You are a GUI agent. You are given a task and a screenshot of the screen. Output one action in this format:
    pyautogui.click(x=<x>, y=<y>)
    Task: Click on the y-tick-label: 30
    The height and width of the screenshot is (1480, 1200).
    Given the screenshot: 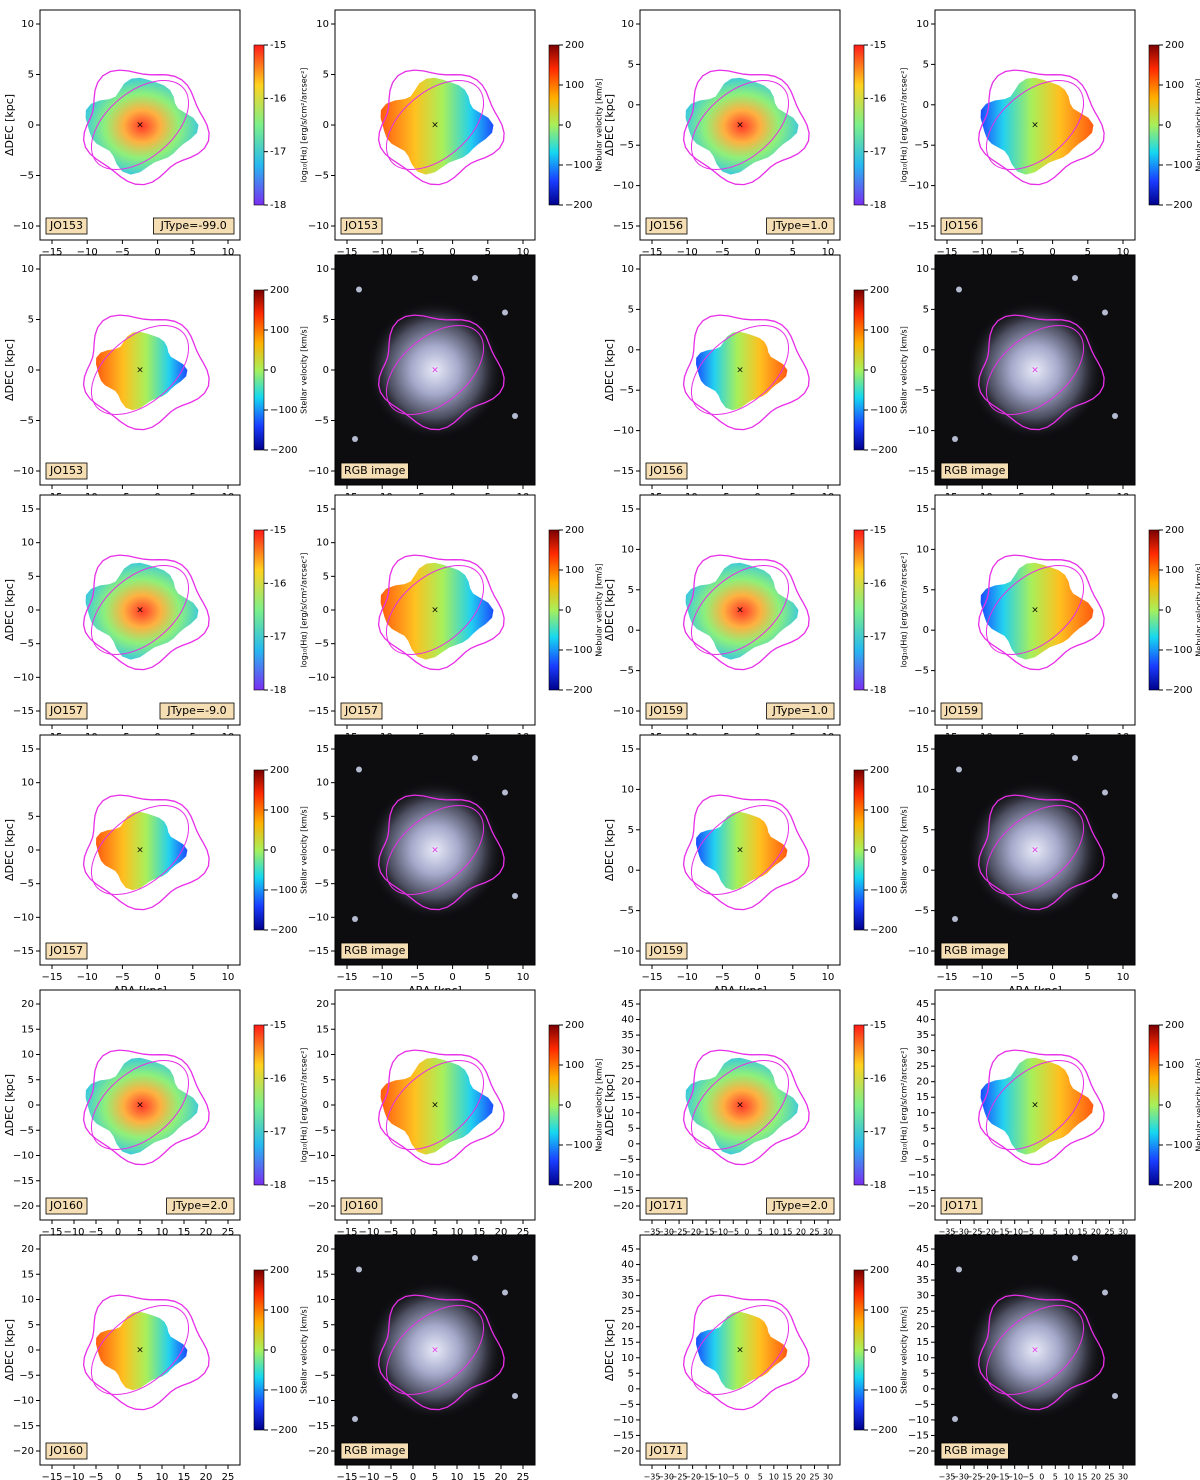 What is the action you would take?
    pyautogui.click(x=922, y=1296)
    